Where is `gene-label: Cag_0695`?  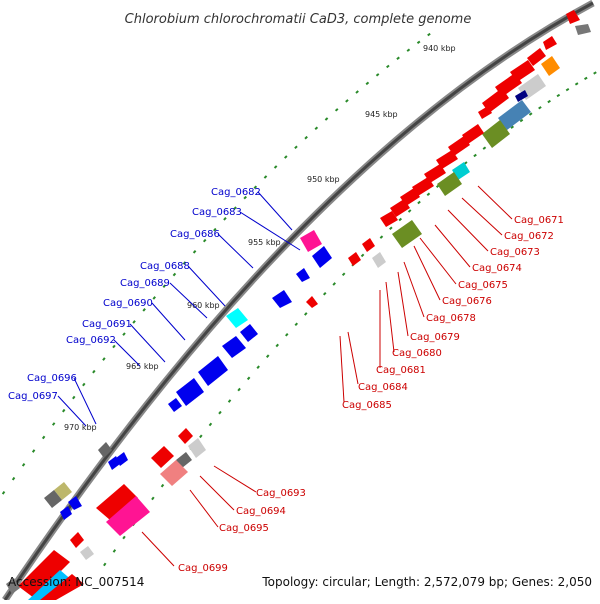
gene-label: Cag_0695 is located at coordinates (244, 528).